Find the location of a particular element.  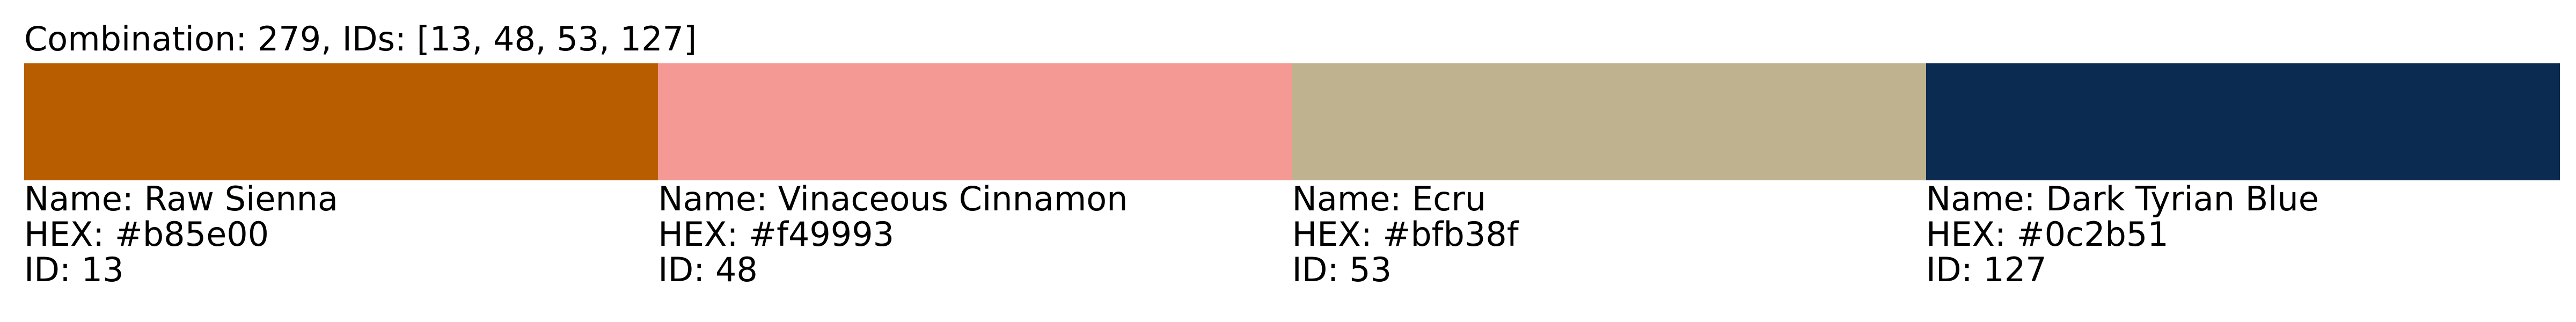

color-label-raw-sienna: Name: Raw Sienna HEX: #b85e00 ID: 13 is located at coordinates (341, 234).